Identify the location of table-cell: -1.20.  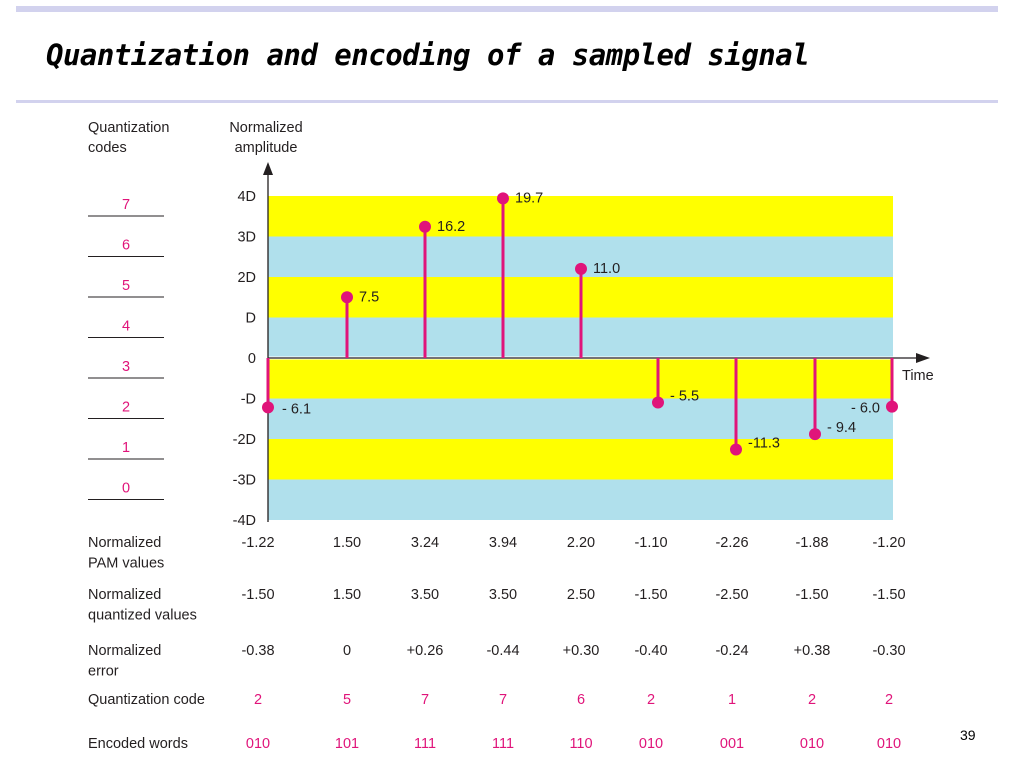
(888, 543).